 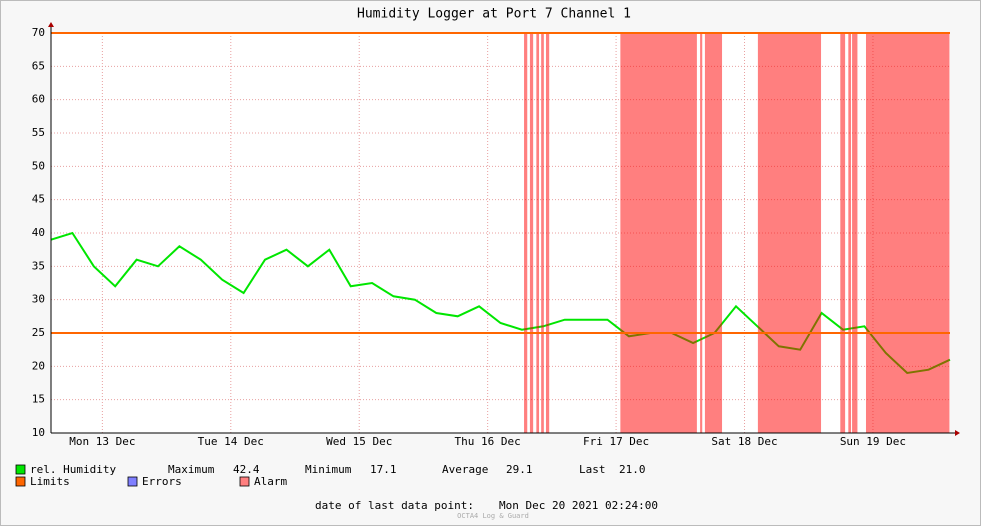 I want to click on x-tick-label: Sun 19 Dec, so click(x=873, y=441).